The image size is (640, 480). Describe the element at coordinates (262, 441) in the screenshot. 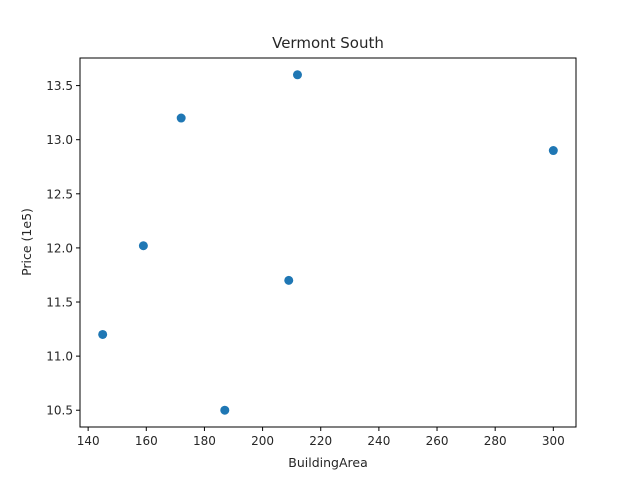

I see `x-tick-label: 200` at that location.